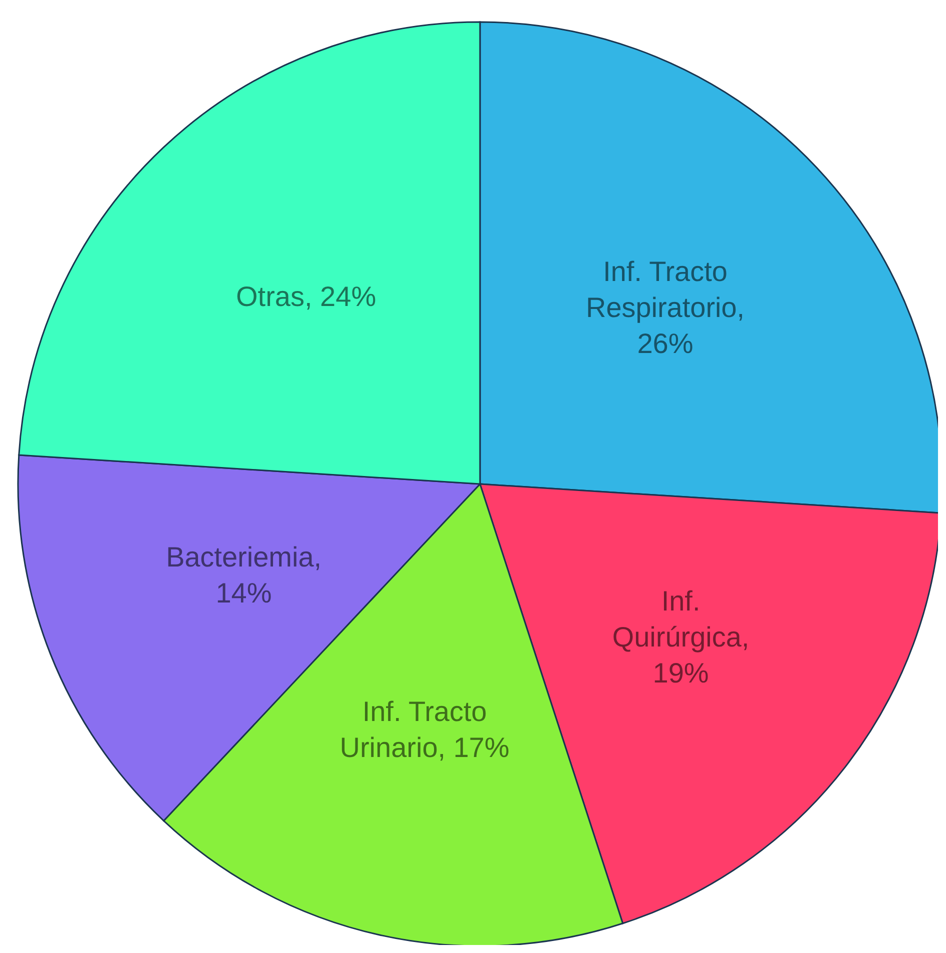 This screenshot has width=946, height=953. What do you see at coordinates (665, 308) in the screenshot?
I see `slice-label: Inf. Tracto Respiratorio, 26%` at bounding box center [665, 308].